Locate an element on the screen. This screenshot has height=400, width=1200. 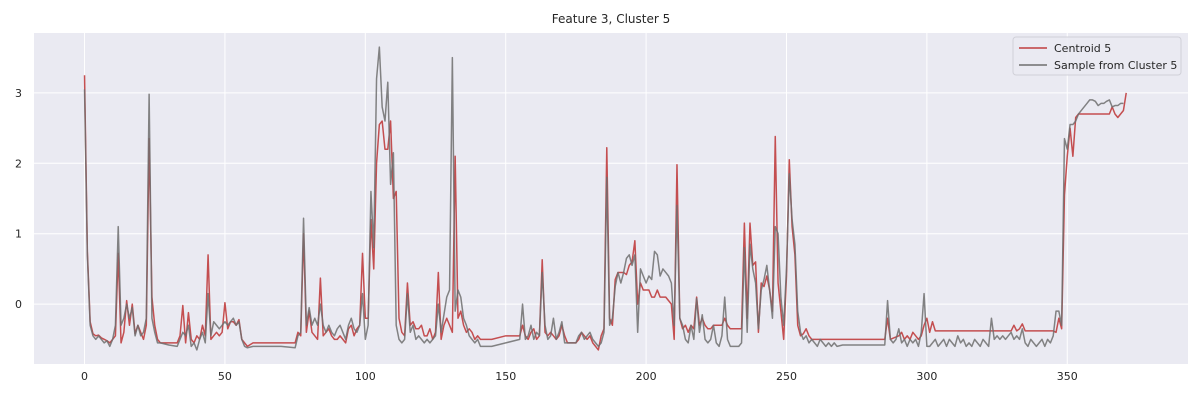
legend-box is located at coordinates (1097, 56).